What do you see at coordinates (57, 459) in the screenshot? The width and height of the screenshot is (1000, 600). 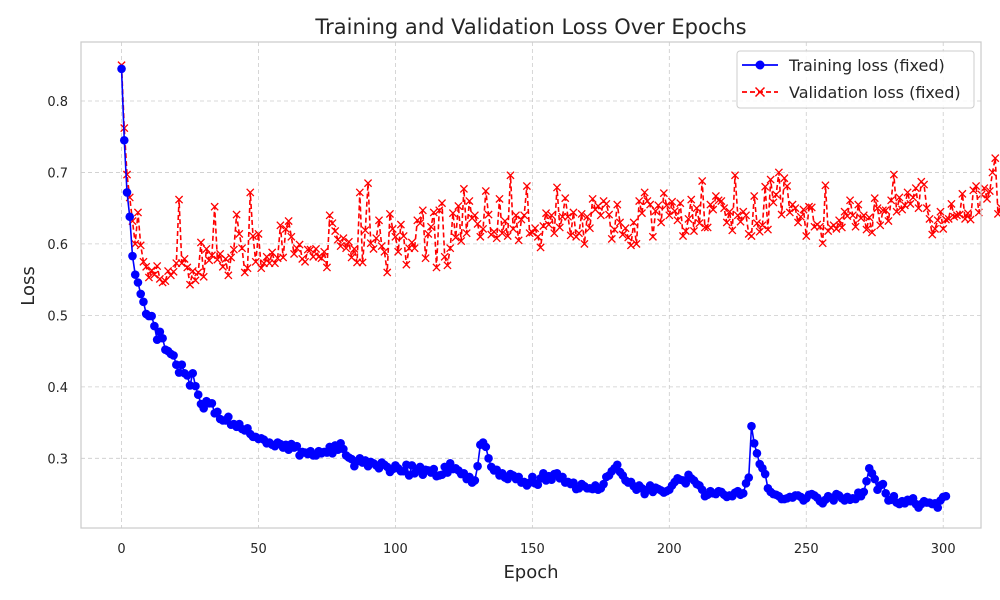 I see `y-tick-label: 0.3` at bounding box center [57, 459].